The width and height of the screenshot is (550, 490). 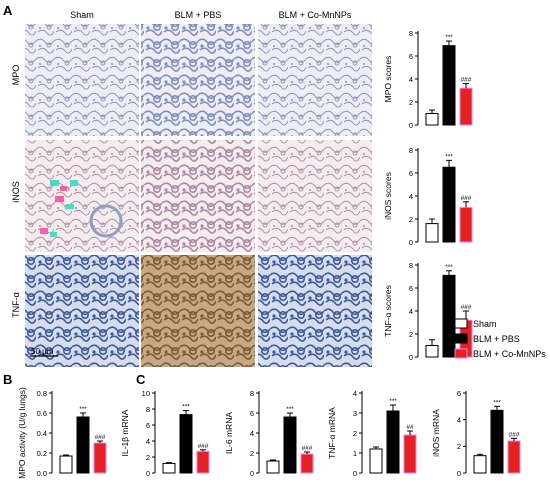 I want to click on panel-label-c: C, so click(x=141, y=379).